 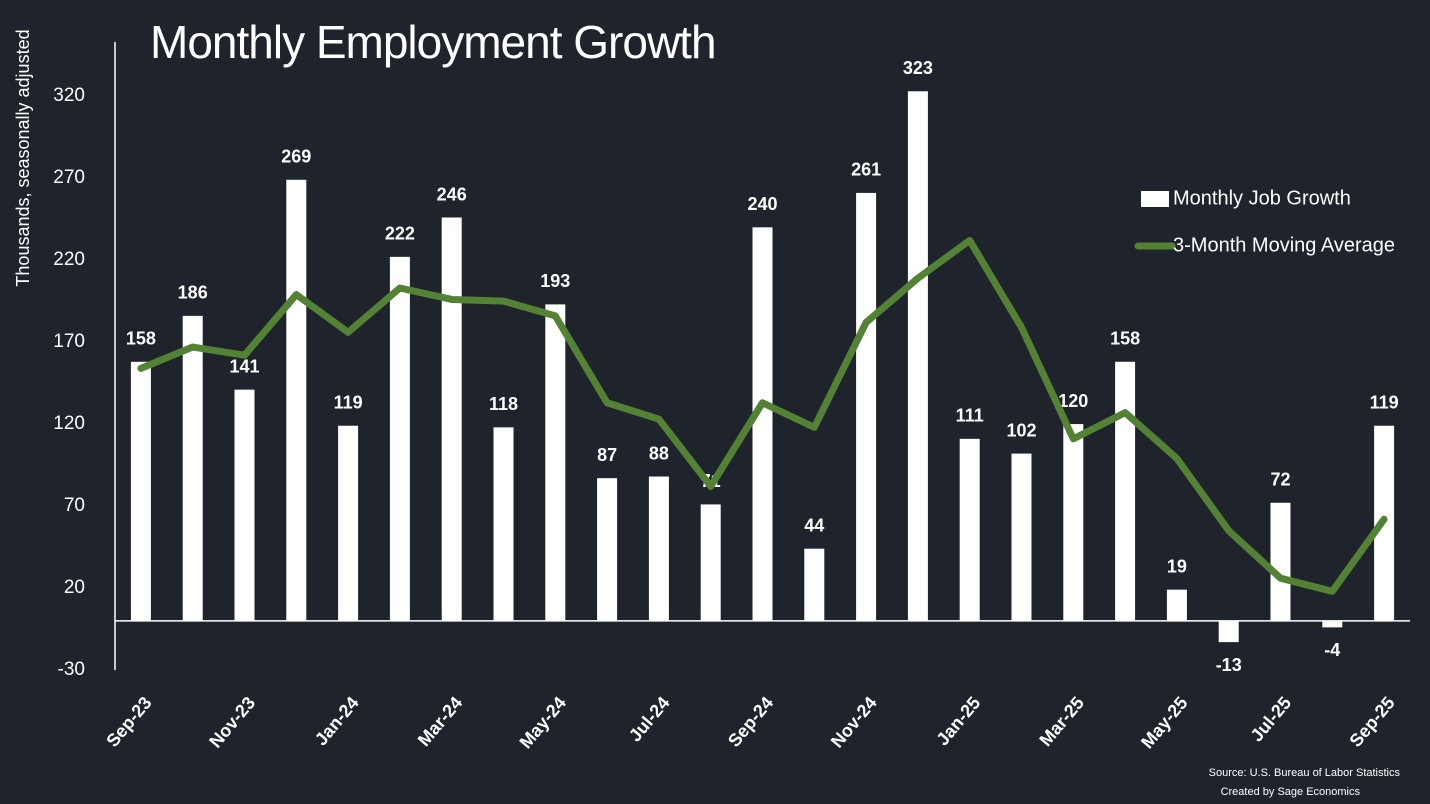 I want to click on data-label: 269, so click(x=296, y=157).